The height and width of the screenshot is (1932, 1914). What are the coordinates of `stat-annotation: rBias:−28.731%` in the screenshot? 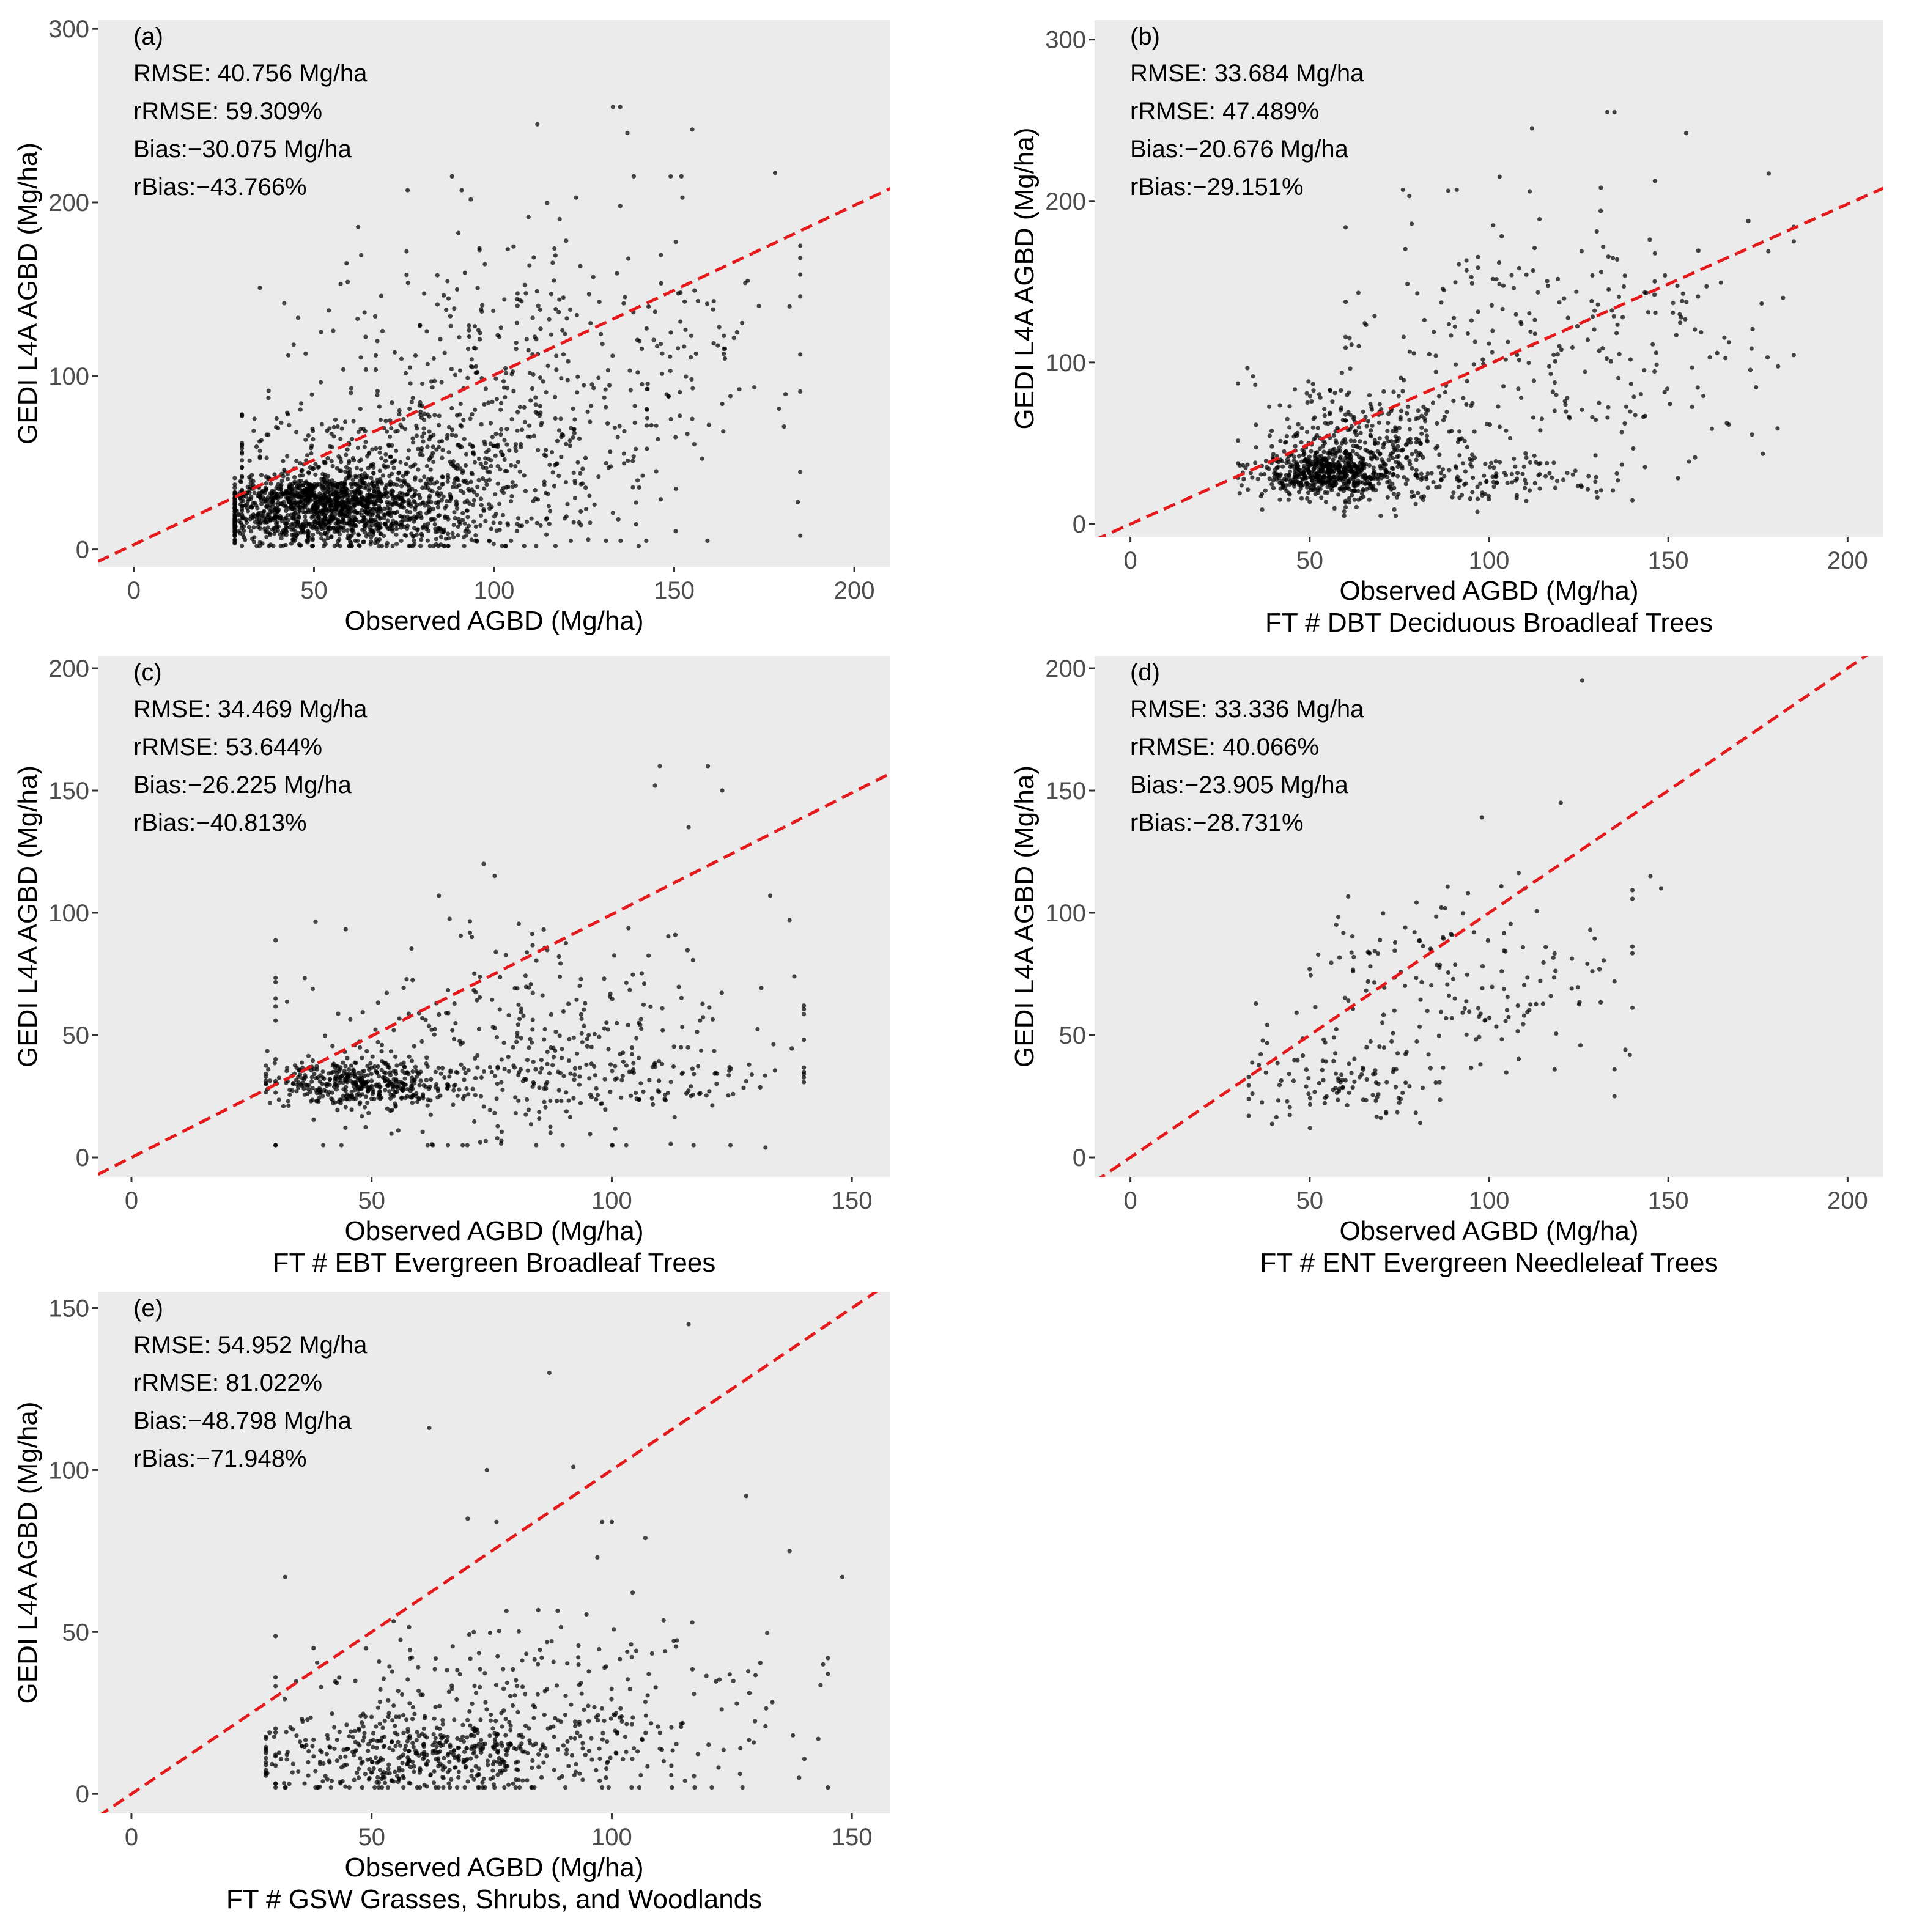 It's located at (1217, 822).